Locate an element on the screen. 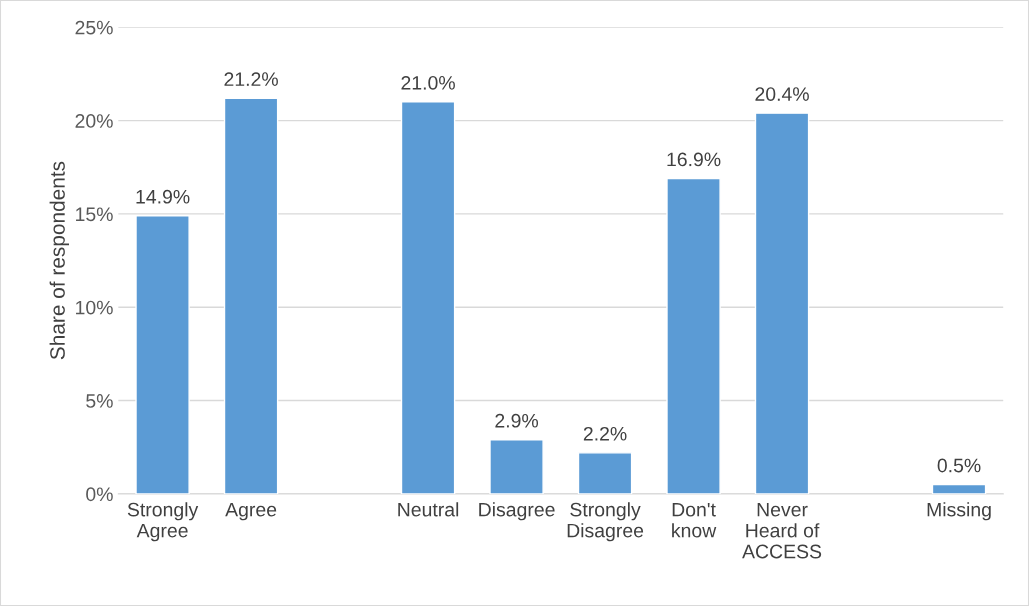 The image size is (1029, 606). data-label: 2.2% is located at coordinates (605, 433).